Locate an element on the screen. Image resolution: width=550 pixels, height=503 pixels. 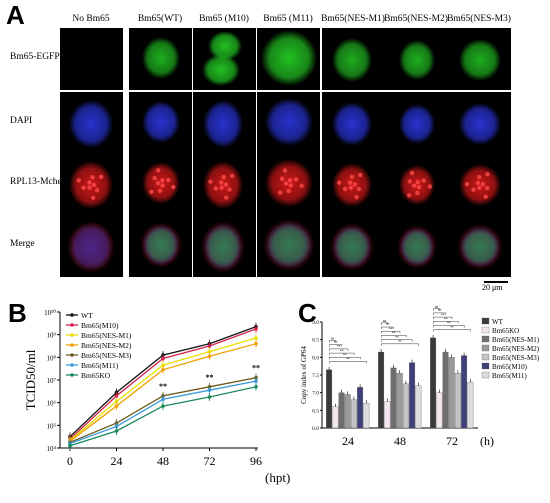
column-header: Bm65(NES-M2) is located at coordinates (416, 19).